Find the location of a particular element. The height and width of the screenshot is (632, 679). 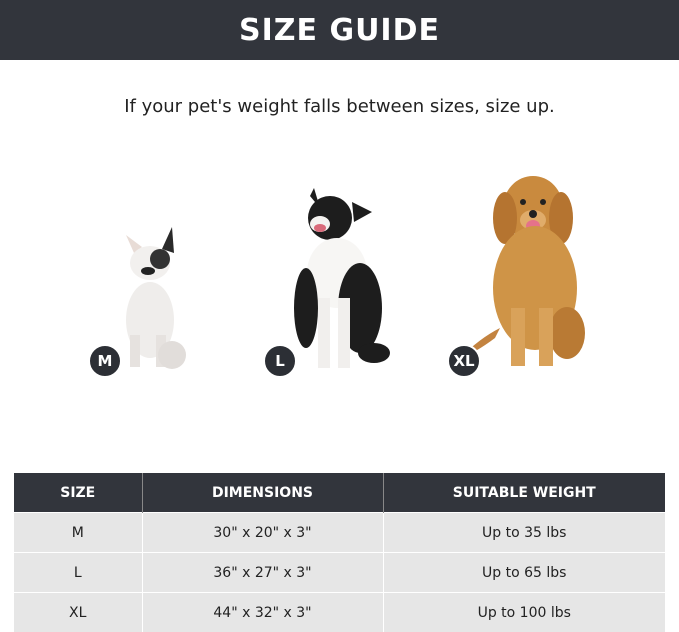

size-badge-m: M is located at coordinates (105, 361).